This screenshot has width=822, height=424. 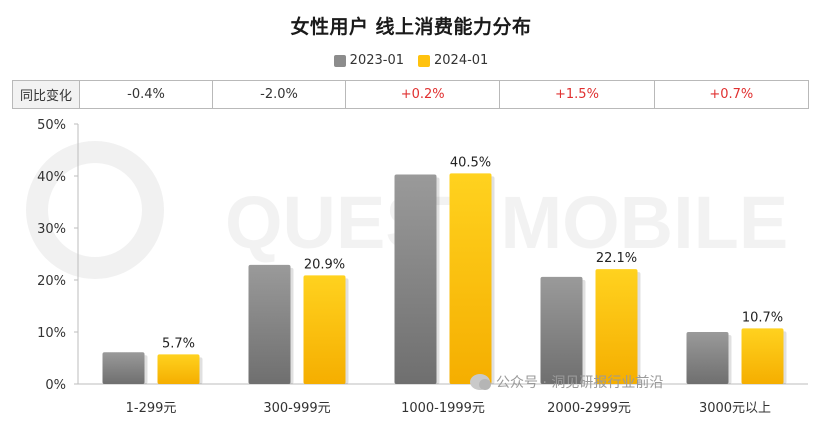 I want to click on x-tick-label: 2000-2999元, so click(x=589, y=408).